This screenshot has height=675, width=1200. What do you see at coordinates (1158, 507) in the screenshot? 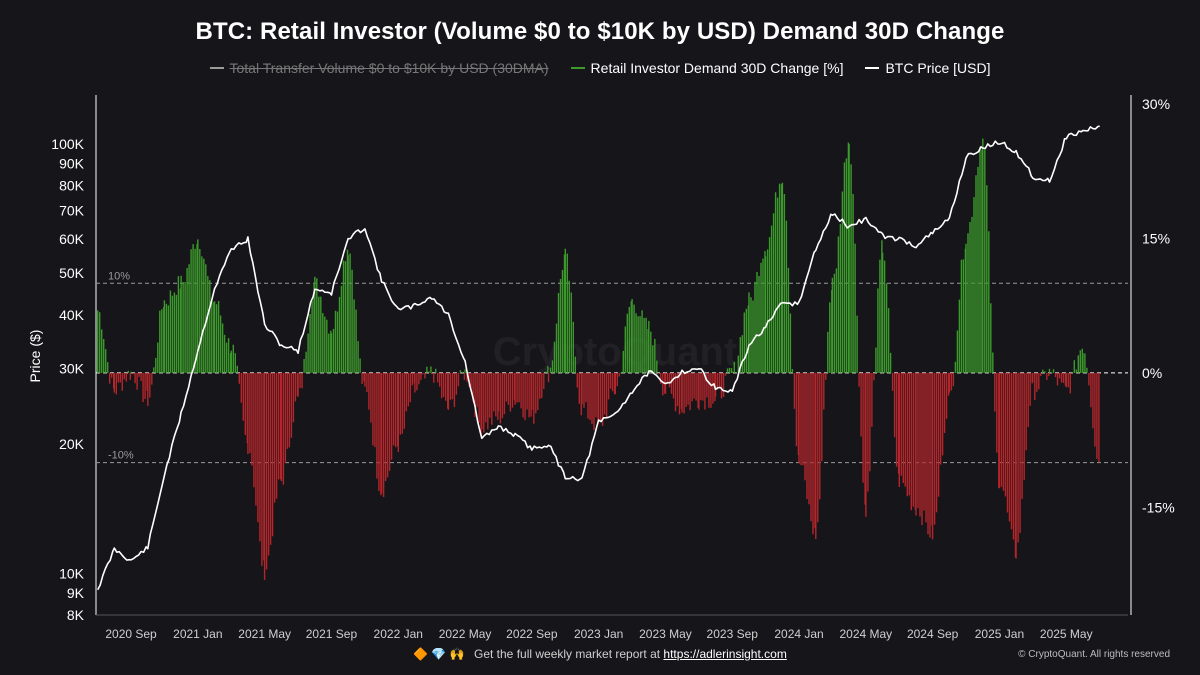
I see `right-tick-label: -15%` at bounding box center [1158, 507].